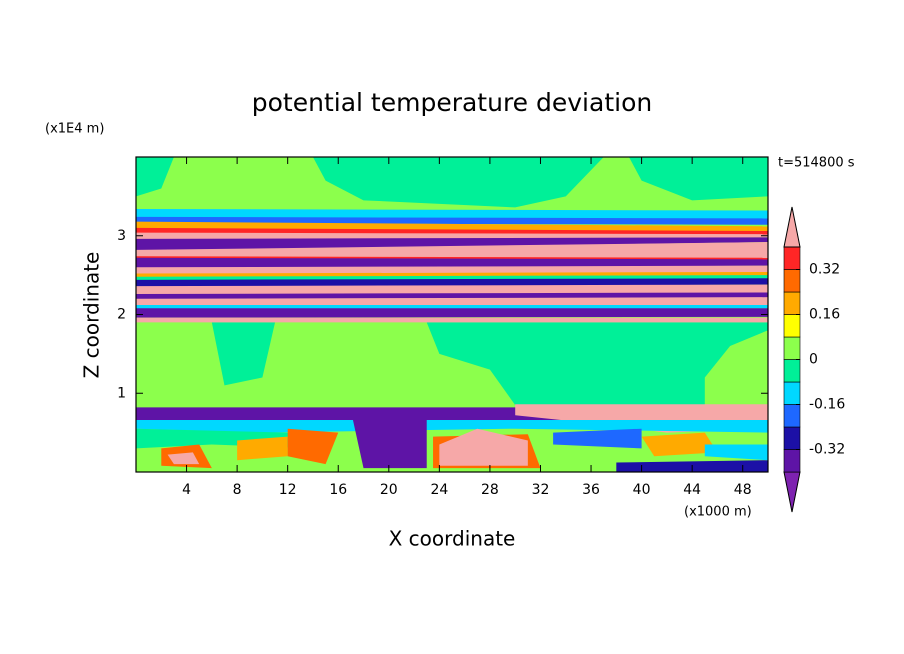 This screenshot has height=654, width=904. Describe the element at coordinates (718, 512) in the screenshot. I see `x-unit: (x1000 m)` at that location.